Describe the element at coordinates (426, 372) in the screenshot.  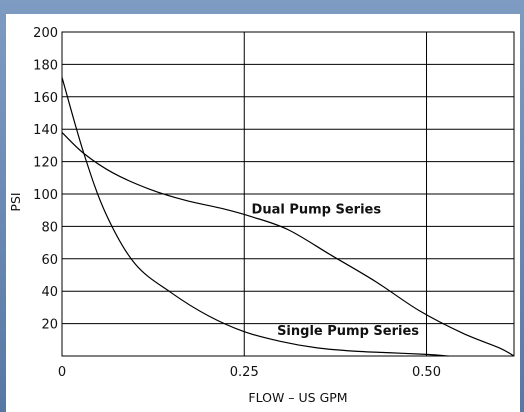
I see `x-tick-label: 0.50` at that location.